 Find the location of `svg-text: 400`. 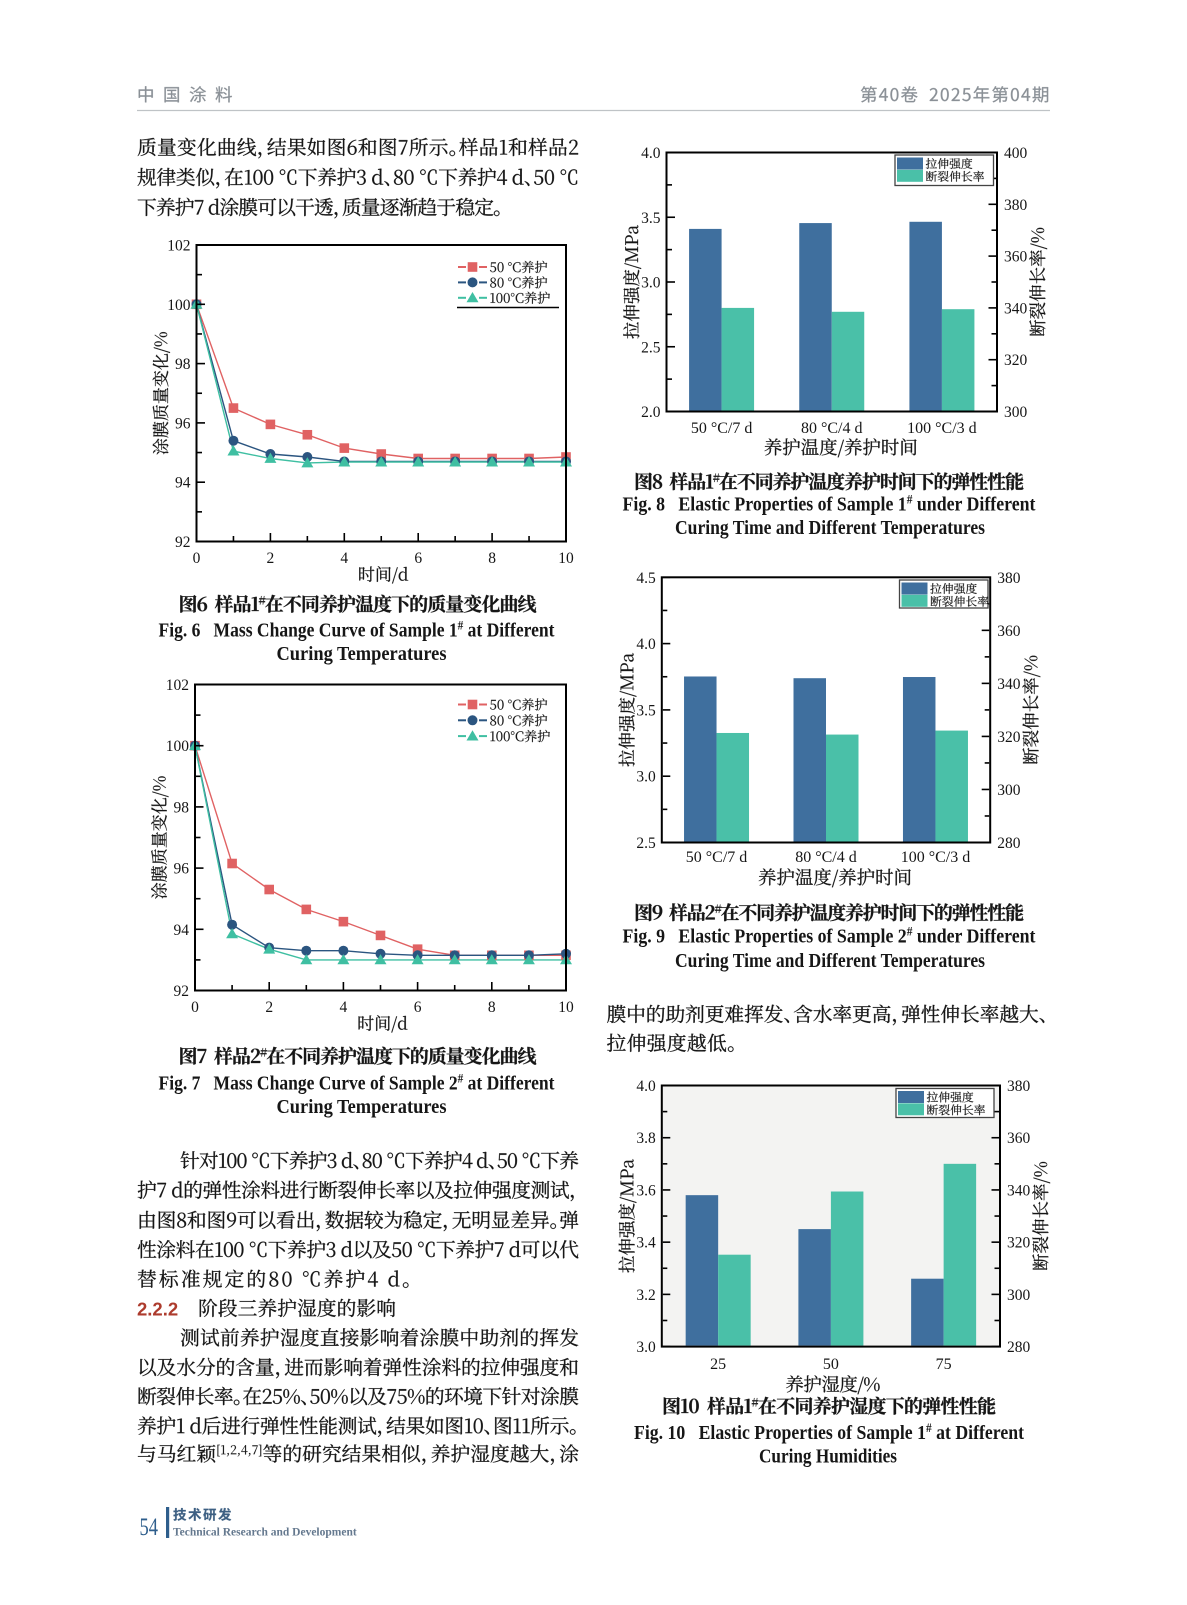

svg-text: 400 is located at coordinates (1016, 153).